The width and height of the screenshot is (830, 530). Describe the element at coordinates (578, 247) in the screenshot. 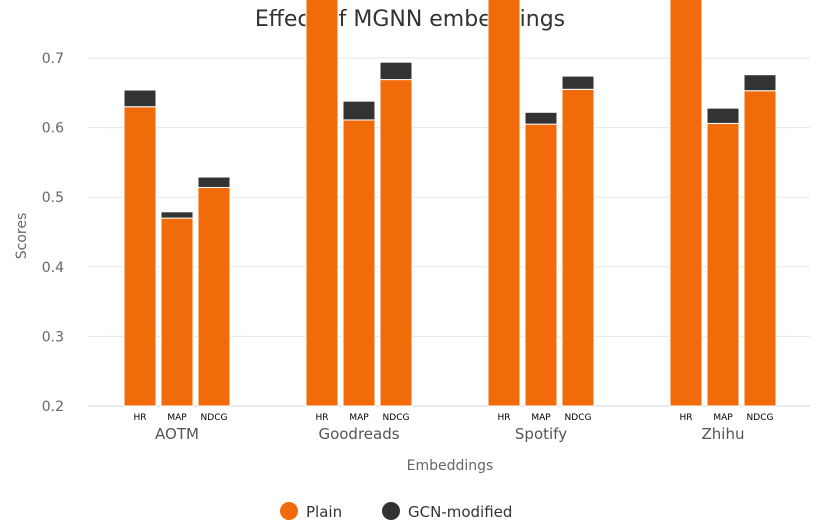

I see `bar-plain-spotify-ndcg` at that location.